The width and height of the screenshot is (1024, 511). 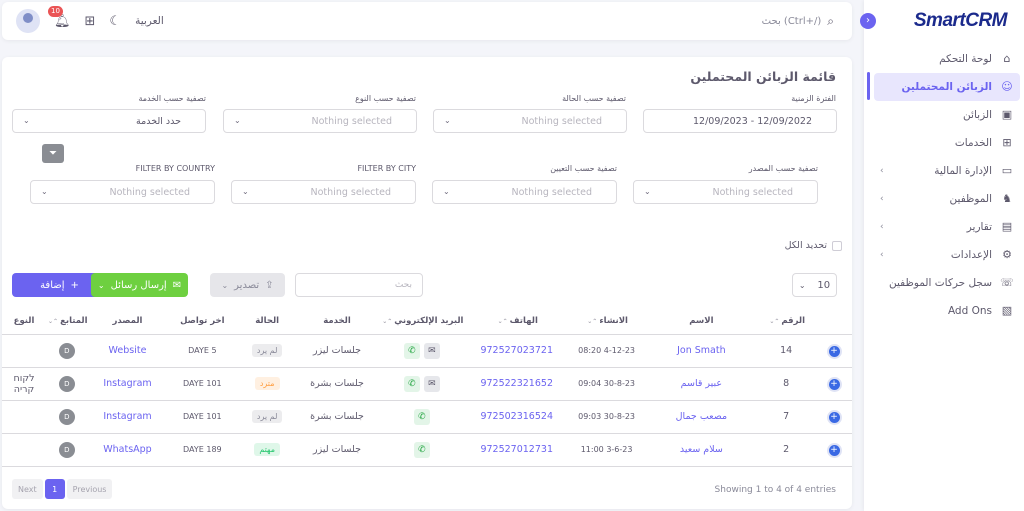 I want to click on sidebar-item-1: الزبائن المحتملين ☺, so click(x=947, y=87).